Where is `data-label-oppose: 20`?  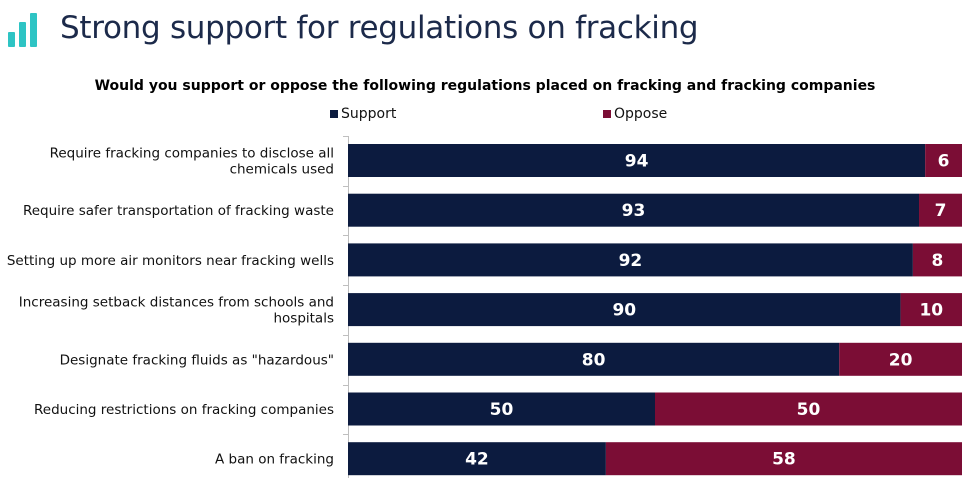
data-label-oppose: 20 is located at coordinates (901, 360).